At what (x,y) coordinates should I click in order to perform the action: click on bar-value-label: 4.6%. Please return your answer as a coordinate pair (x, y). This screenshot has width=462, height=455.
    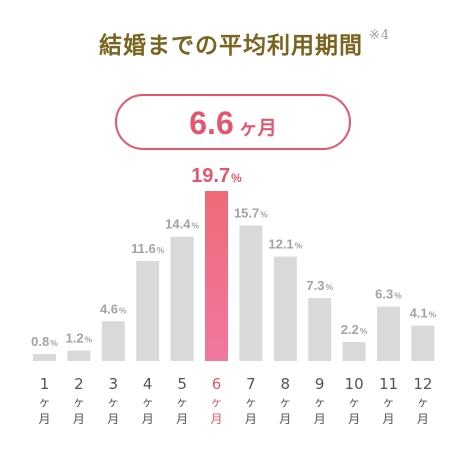
    Looking at the image, I should click on (113, 308).